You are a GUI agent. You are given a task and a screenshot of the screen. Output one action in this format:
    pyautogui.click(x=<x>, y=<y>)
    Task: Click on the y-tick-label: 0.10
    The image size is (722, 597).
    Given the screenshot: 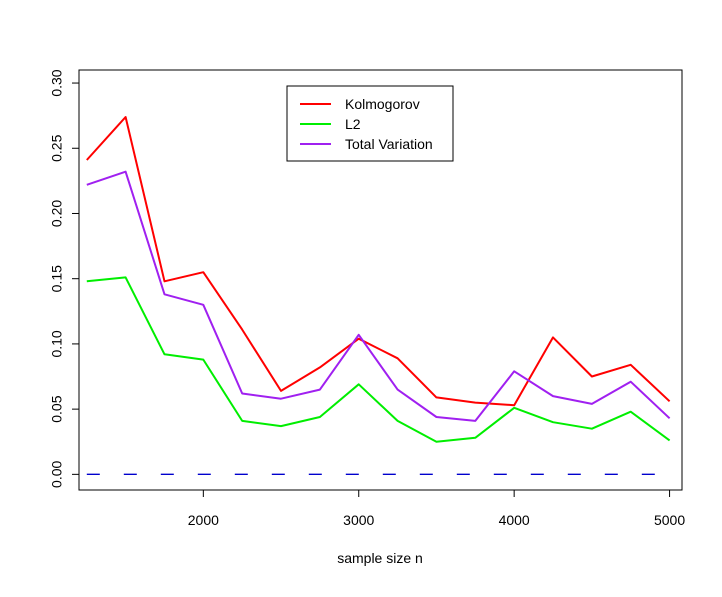 What is the action you would take?
    pyautogui.click(x=57, y=343)
    